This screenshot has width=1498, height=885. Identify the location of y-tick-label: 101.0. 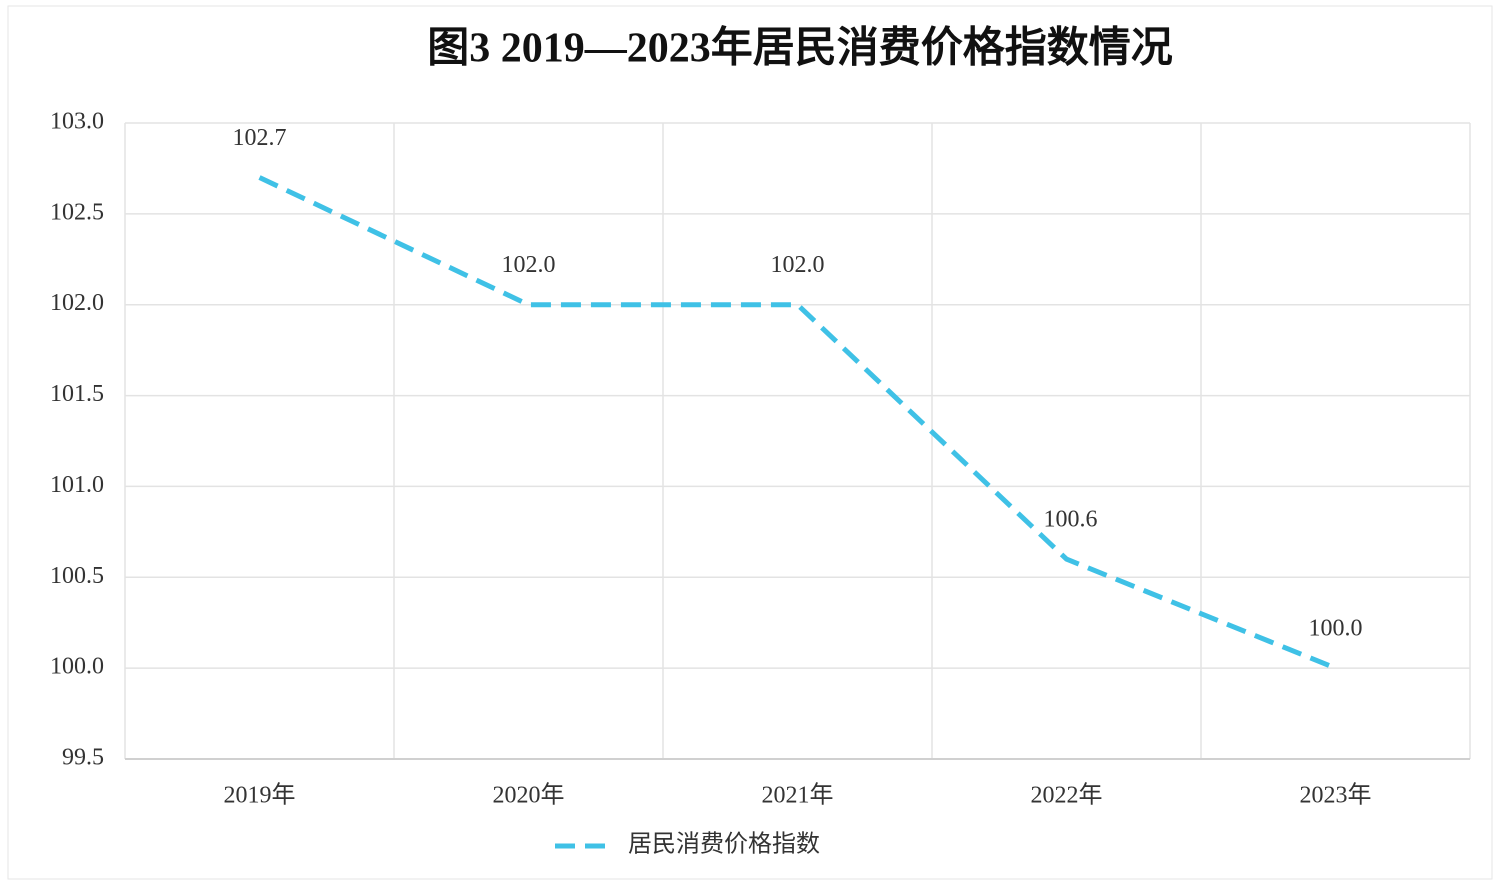
(77, 485).